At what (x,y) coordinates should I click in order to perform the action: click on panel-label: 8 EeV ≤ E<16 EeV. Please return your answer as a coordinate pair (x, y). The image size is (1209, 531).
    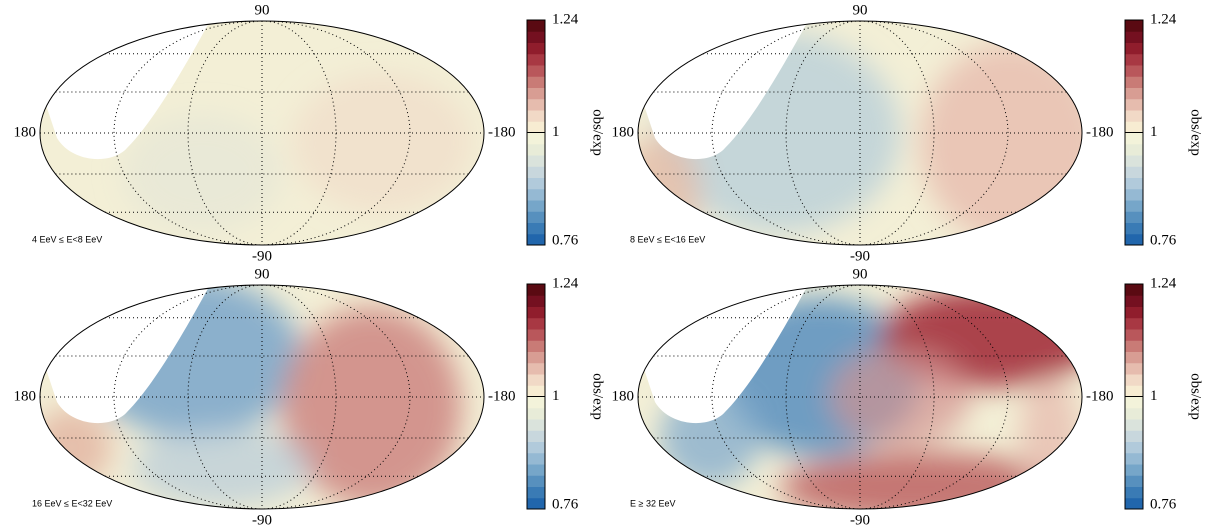
    Looking at the image, I should click on (667, 239).